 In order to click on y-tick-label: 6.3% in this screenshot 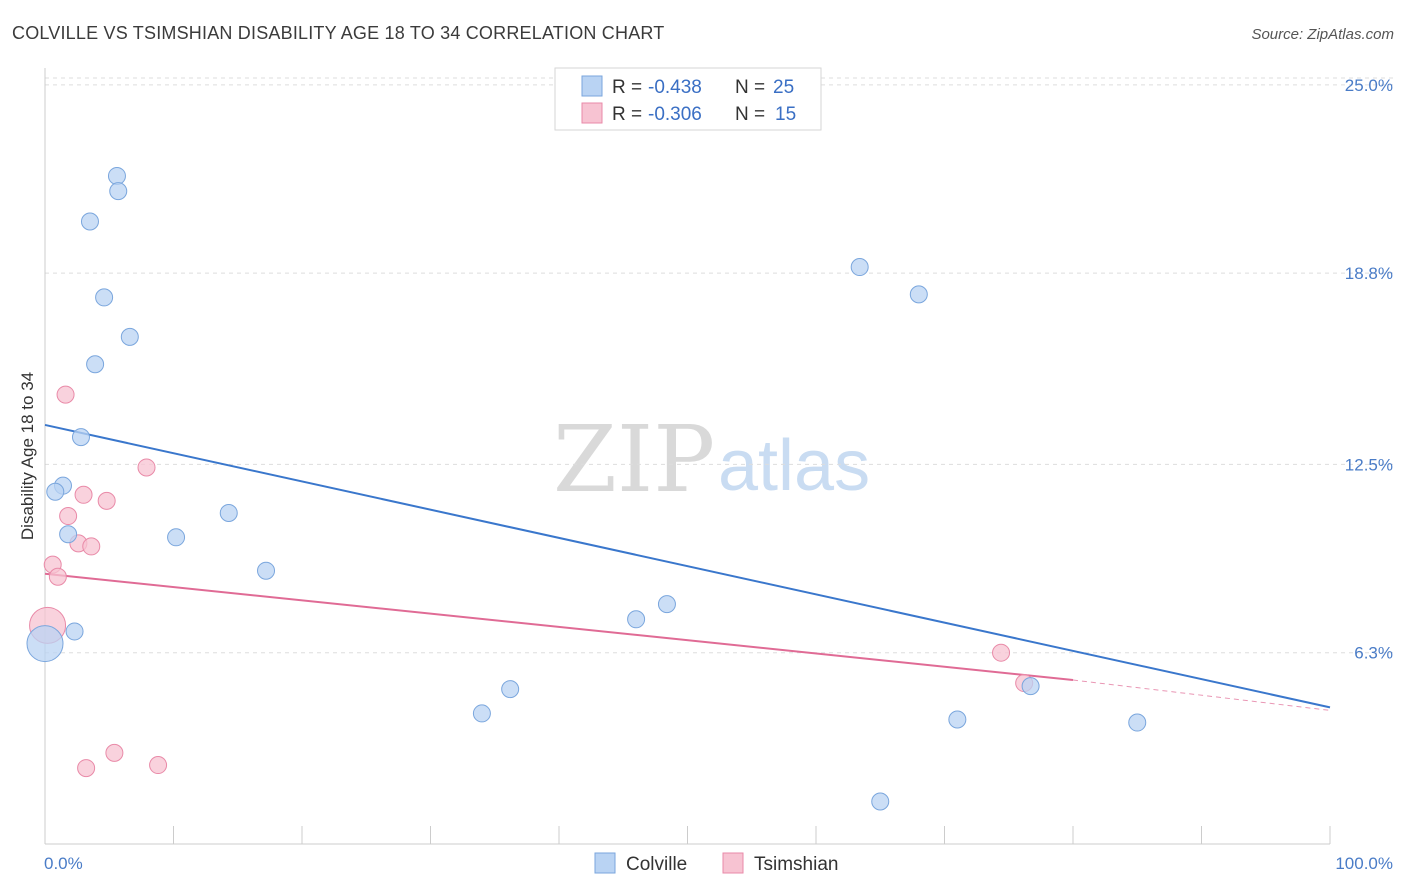, I will do `click(1373, 653)`.